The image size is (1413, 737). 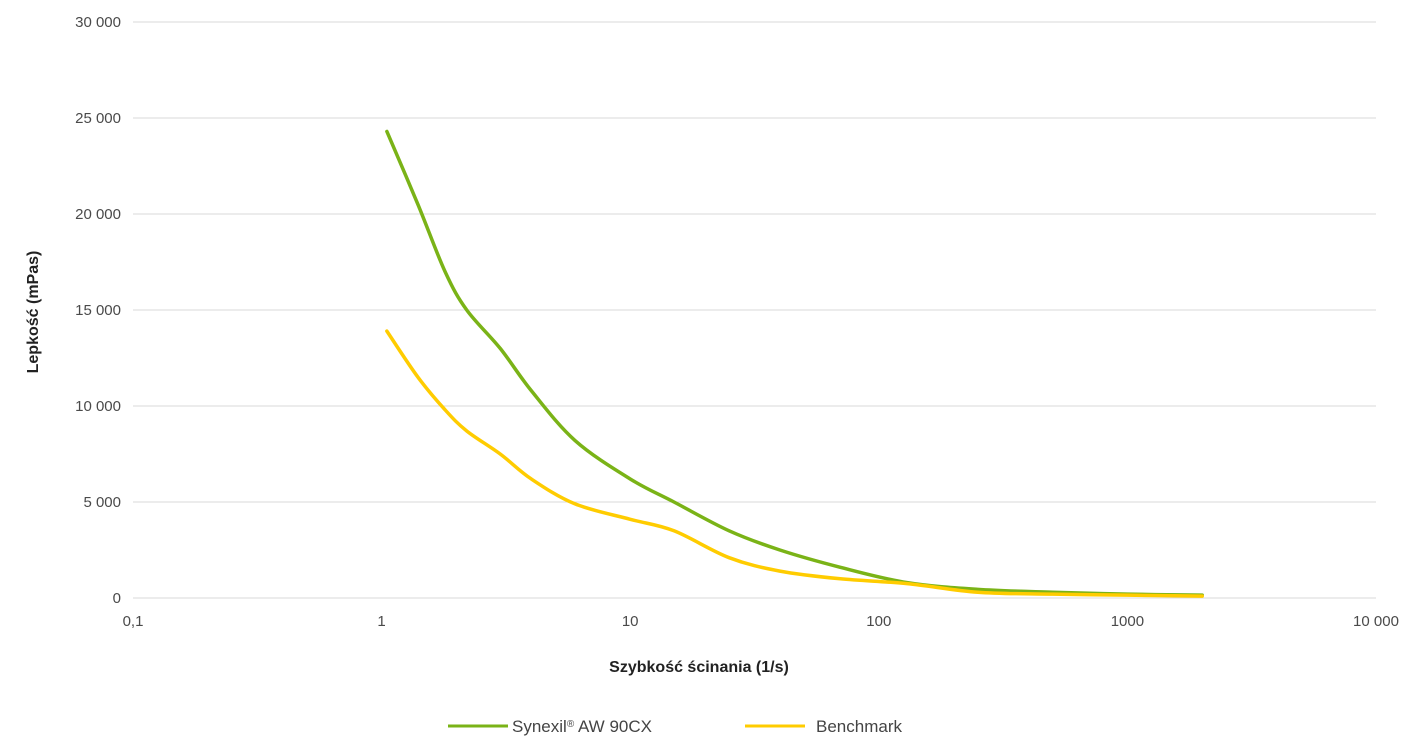 What do you see at coordinates (102, 502) in the screenshot?
I see `y-tick-label: 5 000` at bounding box center [102, 502].